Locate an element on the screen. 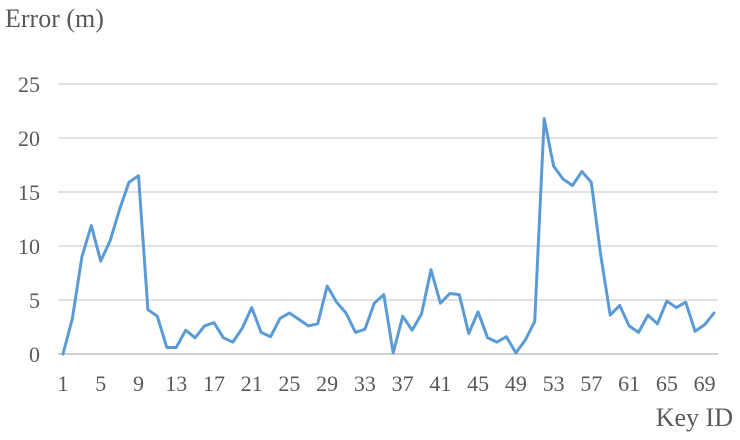 The width and height of the screenshot is (740, 440). x-tick-label: 65 is located at coordinates (667, 383).